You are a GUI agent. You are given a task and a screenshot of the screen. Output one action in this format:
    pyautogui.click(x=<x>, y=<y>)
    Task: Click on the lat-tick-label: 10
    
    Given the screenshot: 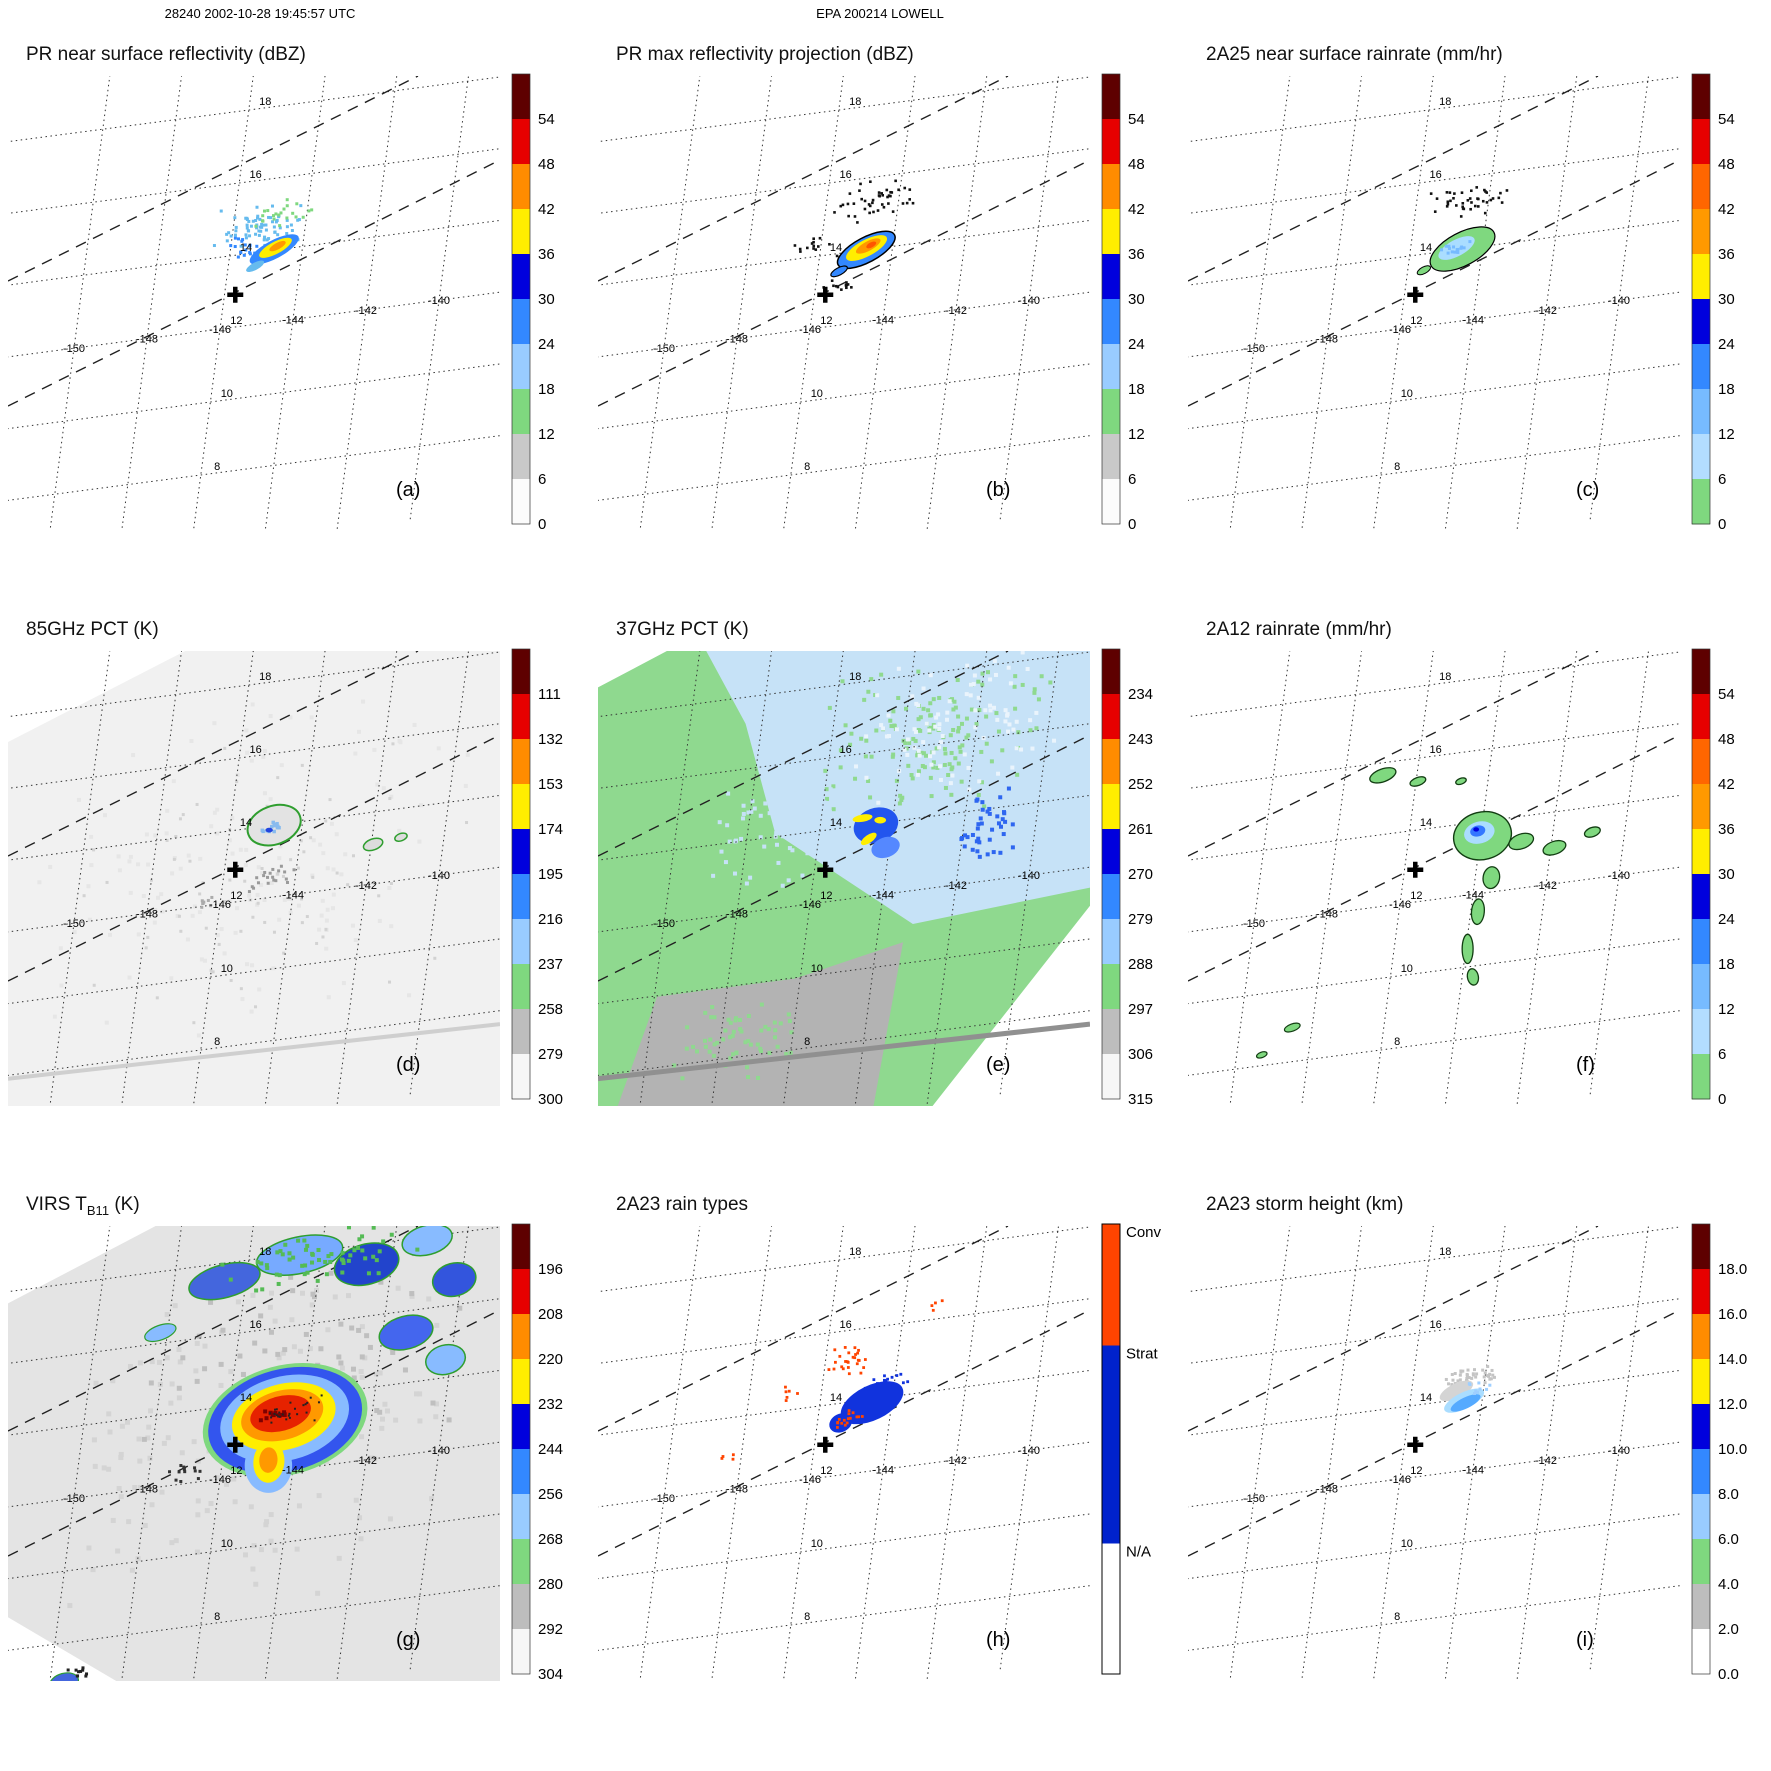 What is the action you would take?
    pyautogui.click(x=227, y=969)
    